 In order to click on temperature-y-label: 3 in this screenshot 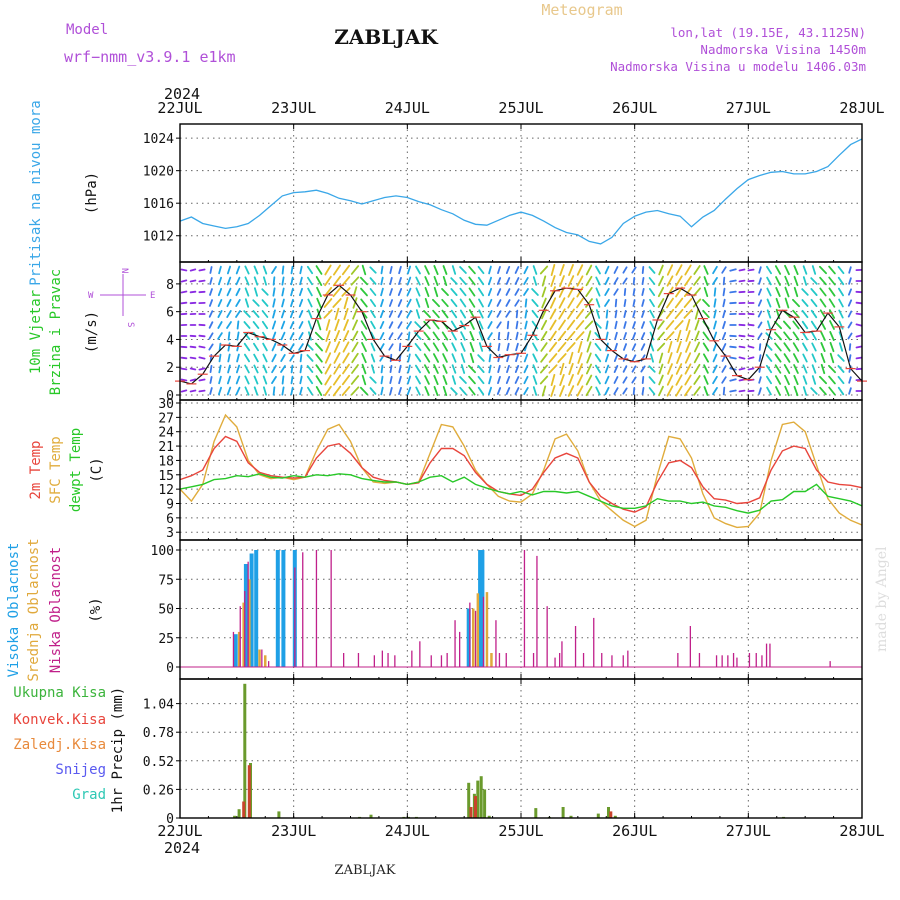, I will do `click(170, 533)`.